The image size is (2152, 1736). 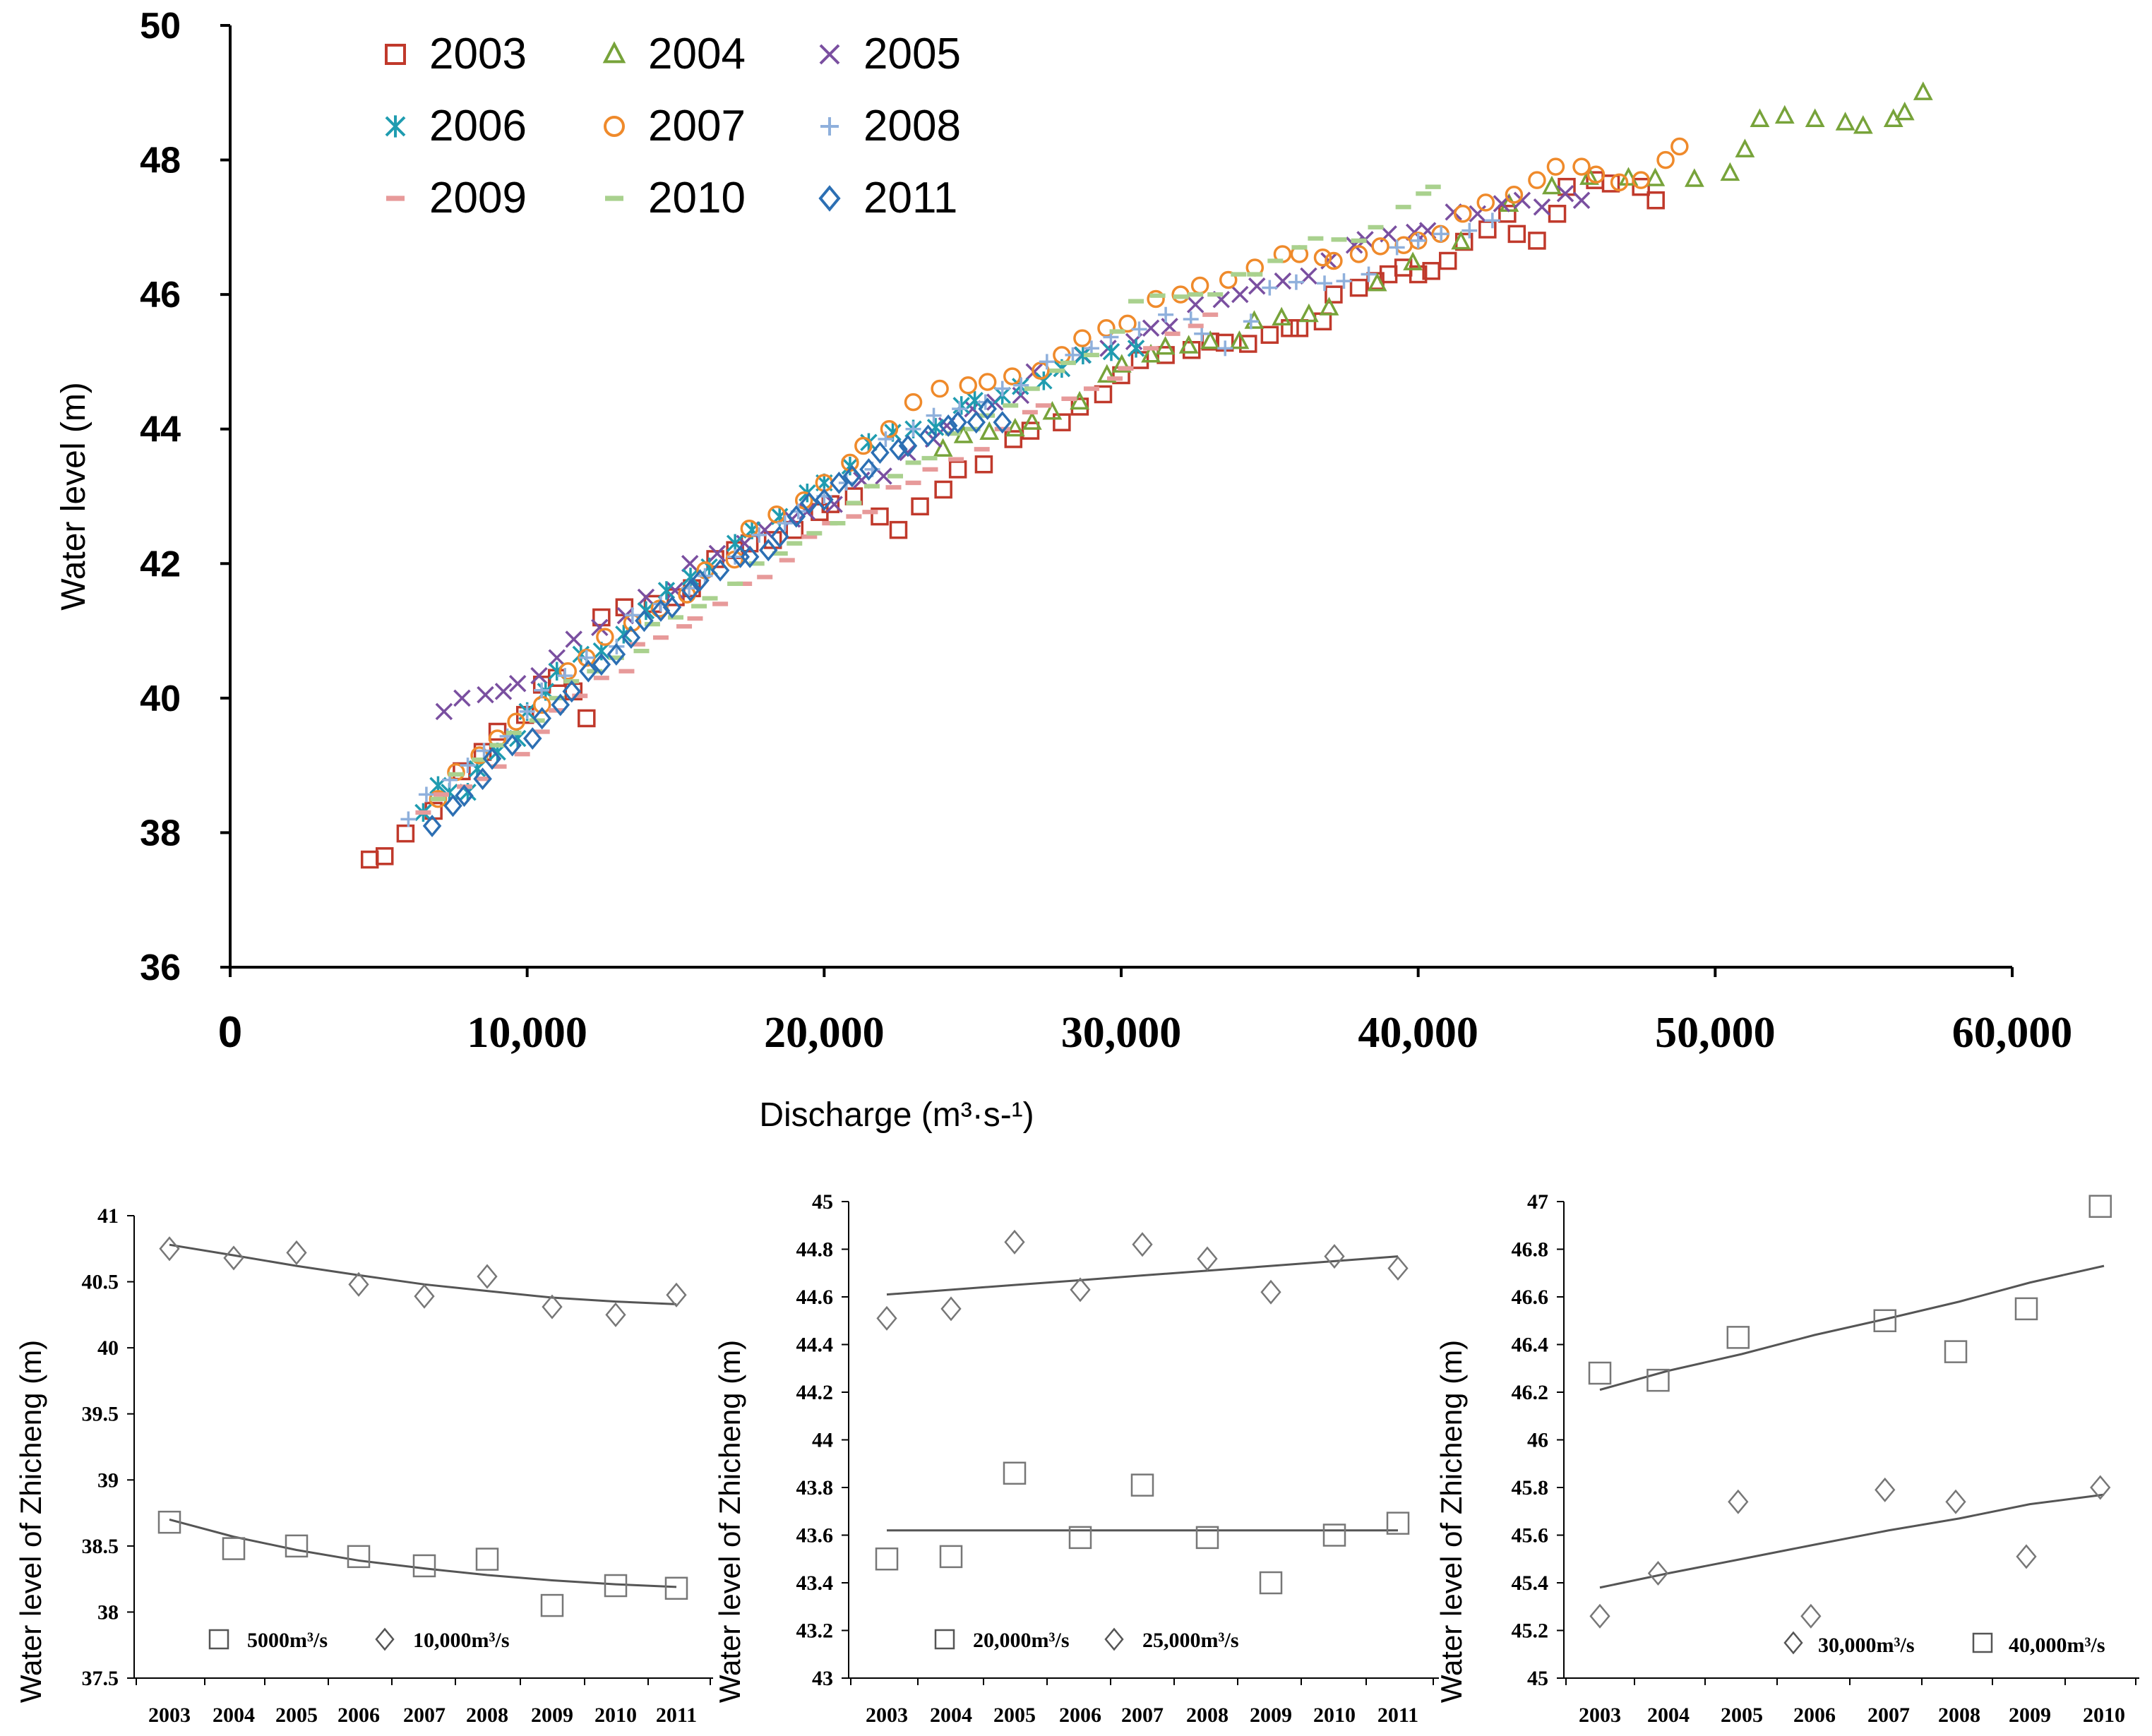 What do you see at coordinates (1021, 1640) in the screenshot?
I see `sub-legend-label: 20,000m³/s` at bounding box center [1021, 1640].